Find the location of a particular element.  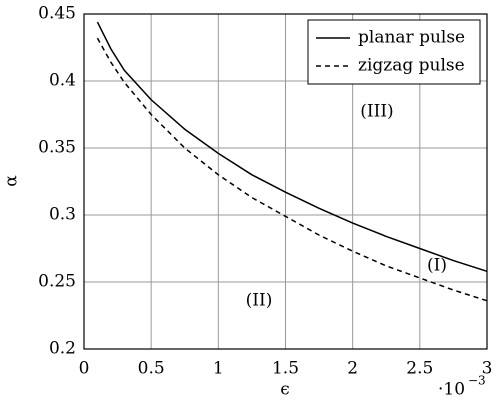

x-tick-label: 0 is located at coordinates (84, 369).